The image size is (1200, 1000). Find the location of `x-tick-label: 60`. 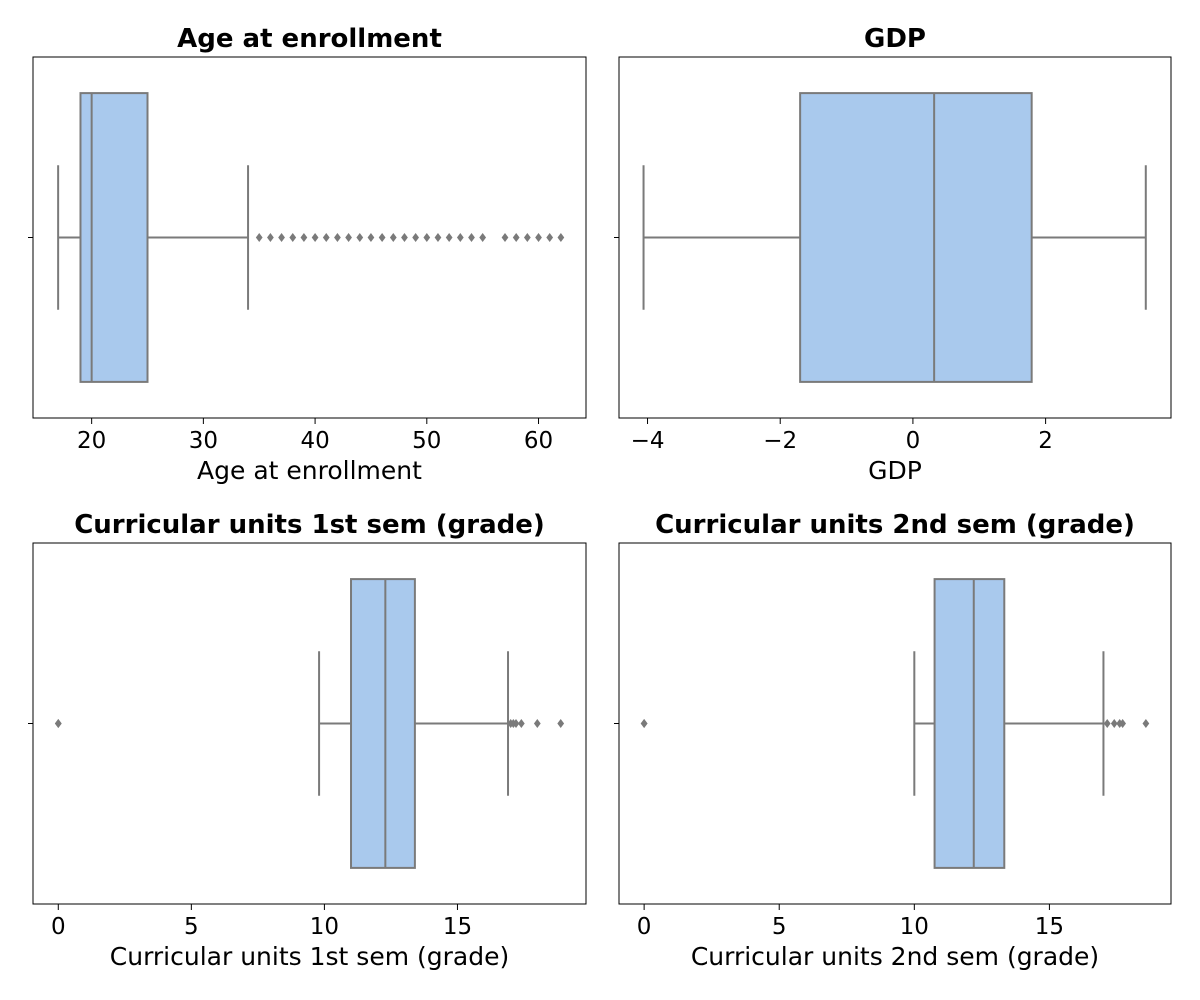

x-tick-label: 60 is located at coordinates (538, 441).